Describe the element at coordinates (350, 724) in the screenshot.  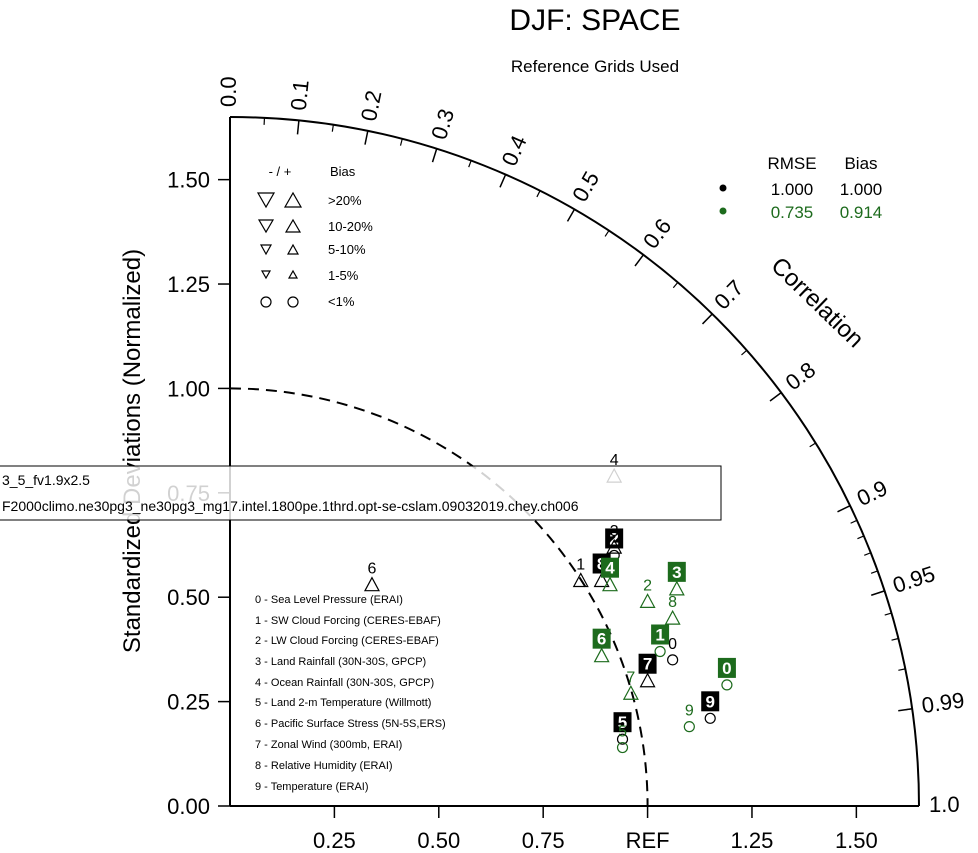
I see `variable-item: 6 - Pacific Surface Stress (5N-5S,ERS)` at that location.